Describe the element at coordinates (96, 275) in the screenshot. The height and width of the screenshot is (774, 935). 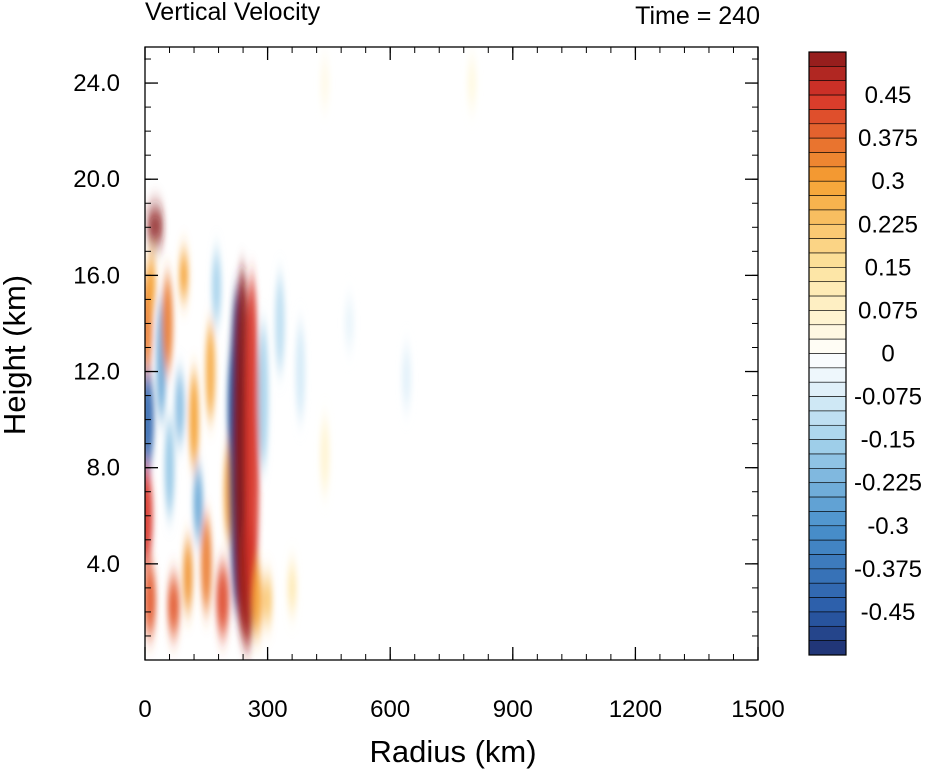
I see `y-tick-label: 16.0` at that location.